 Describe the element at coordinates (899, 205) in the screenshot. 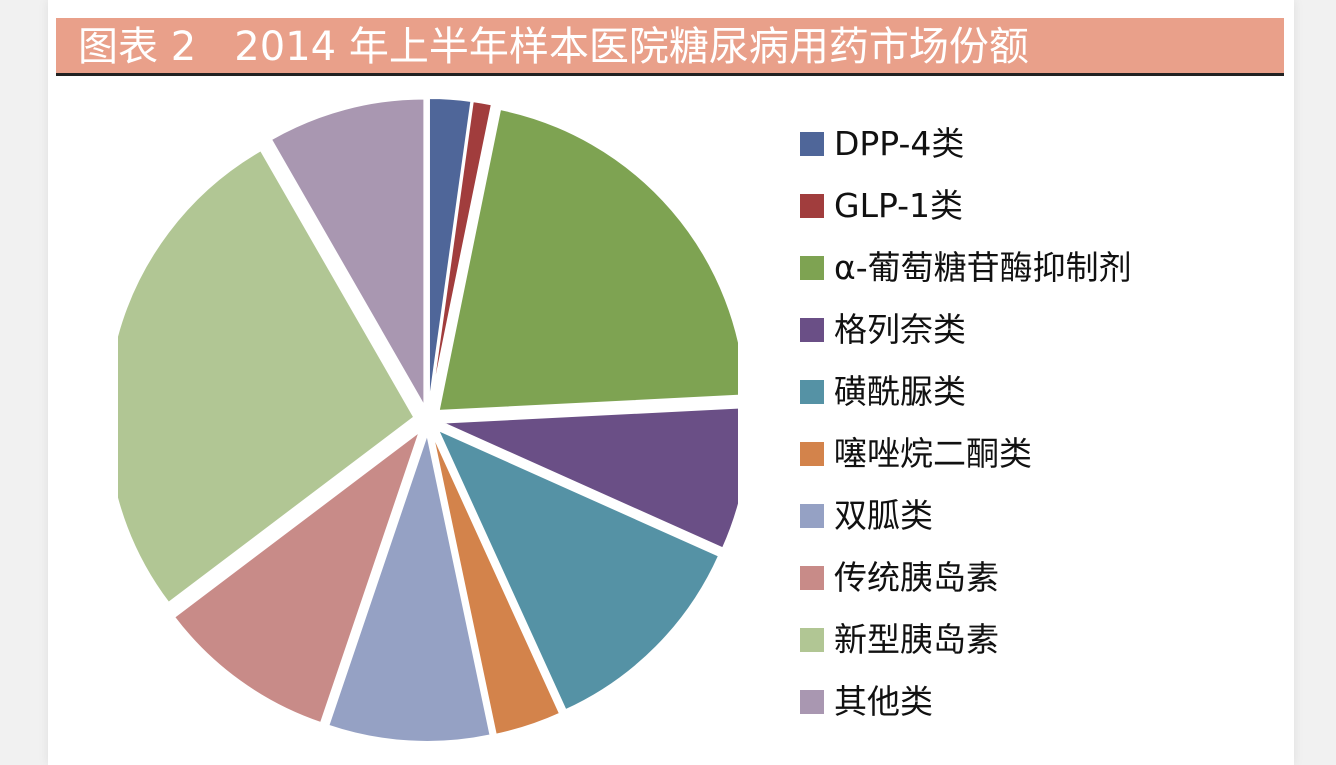

I see `legend-label: GLP-1类` at that location.